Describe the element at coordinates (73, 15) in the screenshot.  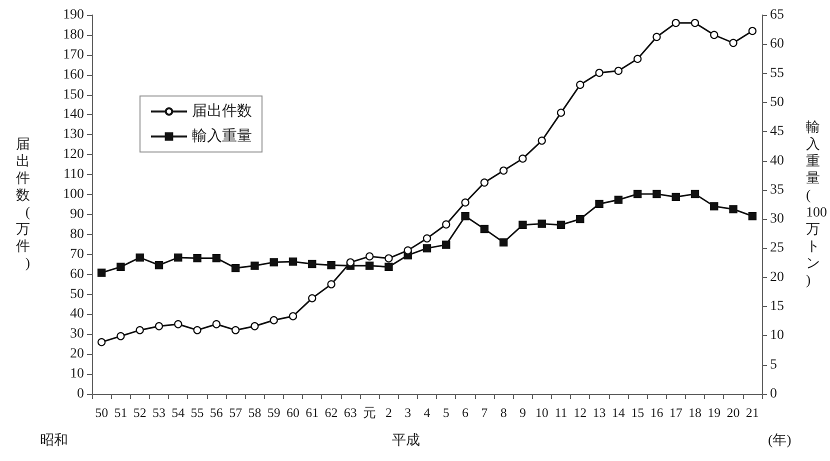
I see `y-tick-label: 190` at that location.